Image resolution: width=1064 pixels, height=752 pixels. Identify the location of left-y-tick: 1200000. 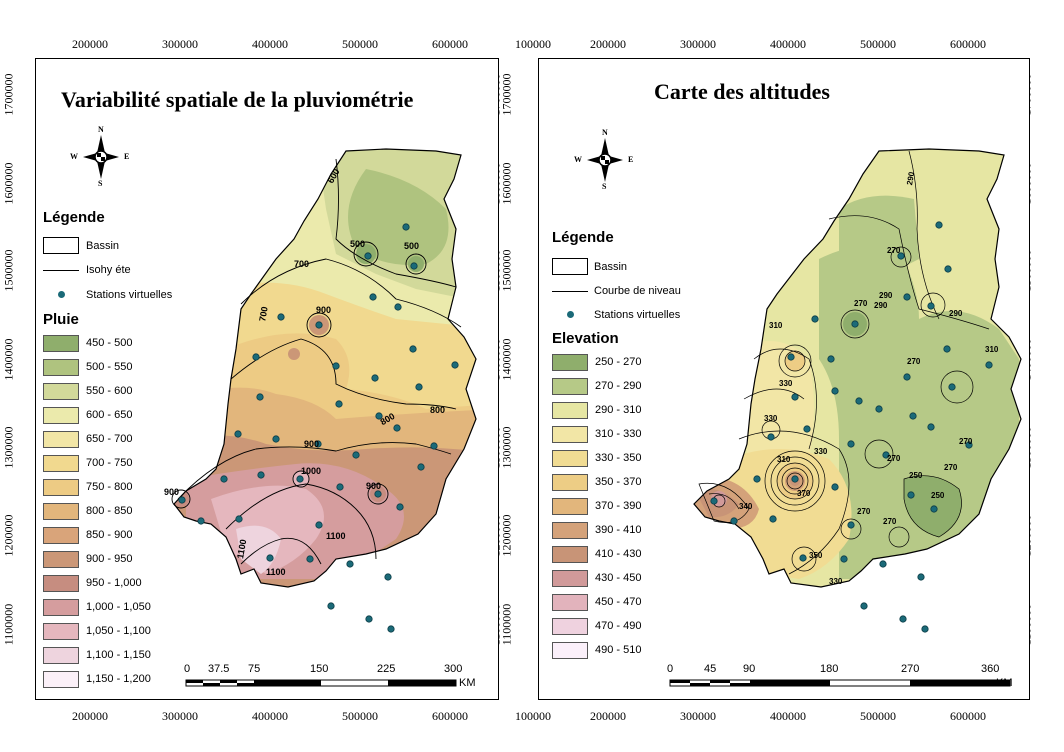
(8, 535).